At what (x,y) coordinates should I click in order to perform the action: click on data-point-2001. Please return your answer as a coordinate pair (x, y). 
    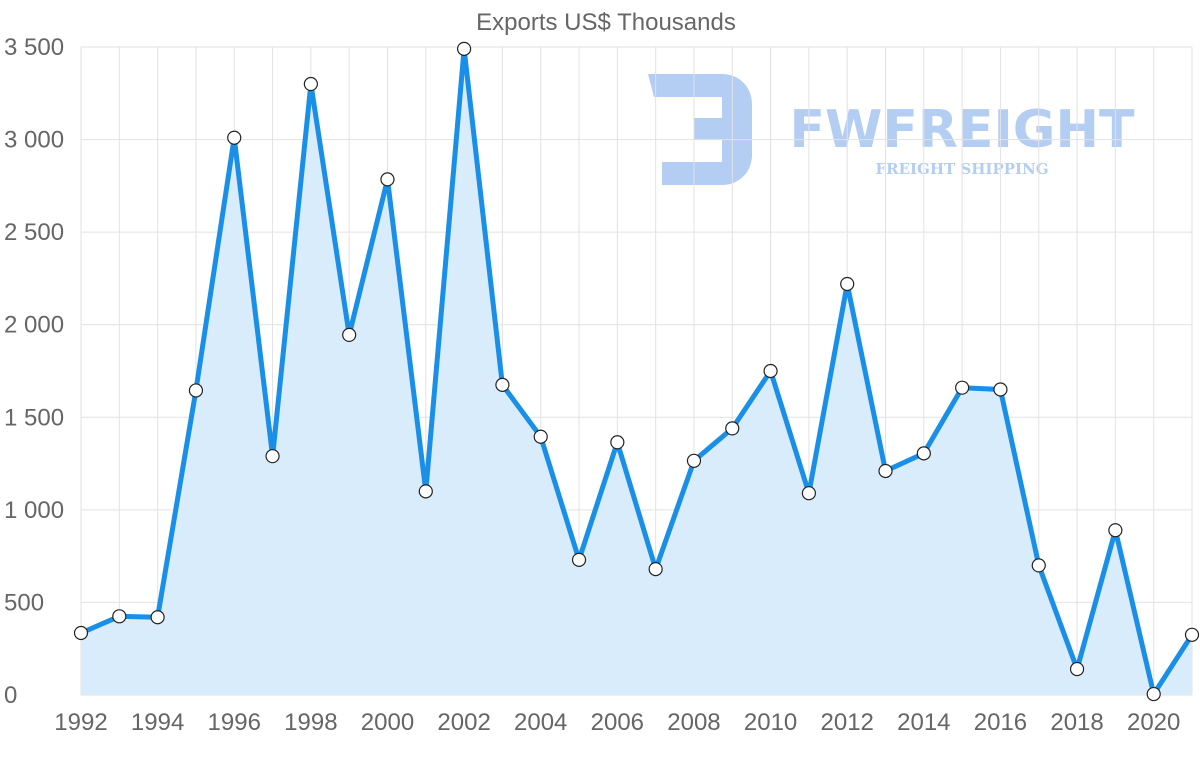
    Looking at the image, I should click on (425, 491).